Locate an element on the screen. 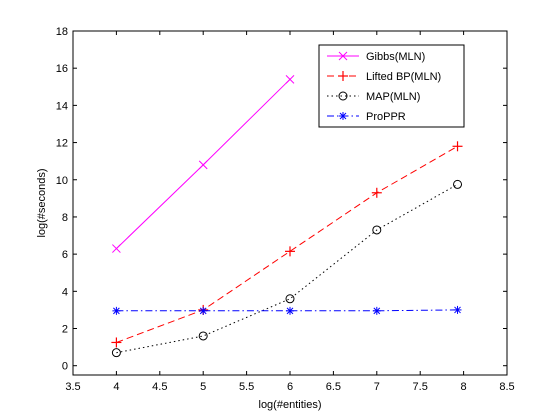 Image resolution: width=560 pixels, height=420 pixels. x-tick-label: 4.5 is located at coordinates (159, 387).